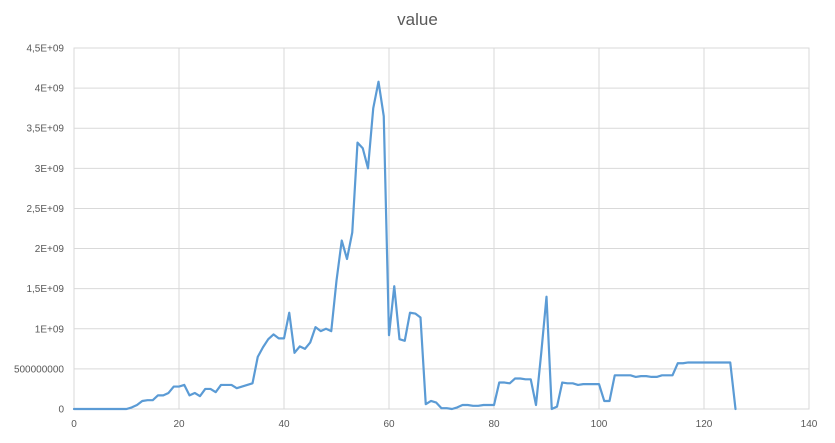 The height and width of the screenshot is (443, 835). I want to click on x-tick-label: 20, so click(179, 424).